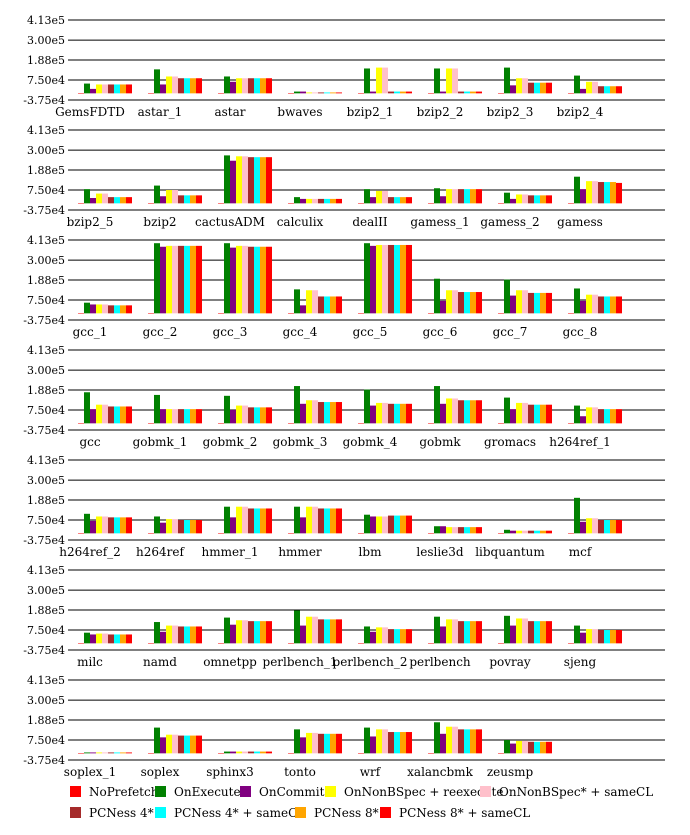 Image resolution: width=690 pixels, height=835 pixels. What do you see at coordinates (229, 112) in the screenshot?
I see `category-label: astar` at bounding box center [229, 112].